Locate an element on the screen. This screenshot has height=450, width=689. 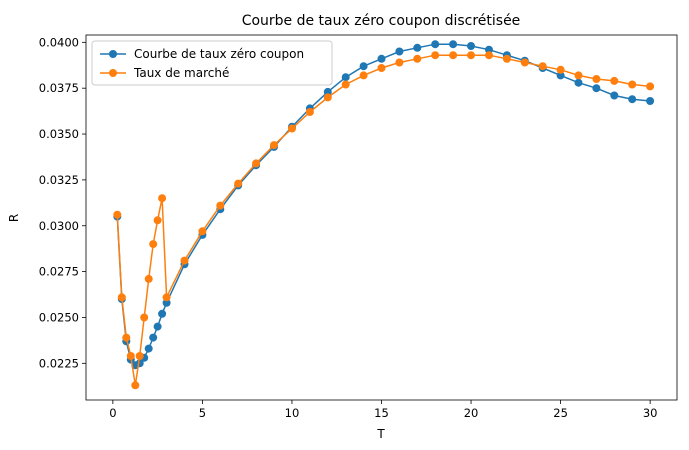
y-tick-label: 0.0250 is located at coordinates (59, 317).